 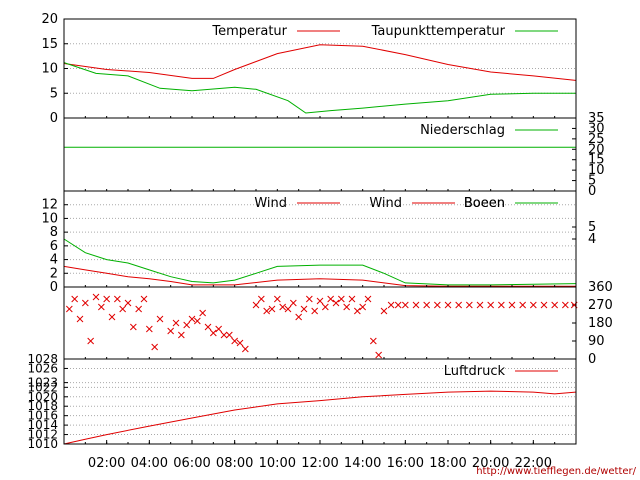 What do you see at coordinates (596, 118) in the screenshot?
I see `y-tick-label-right: 35` at bounding box center [596, 118].